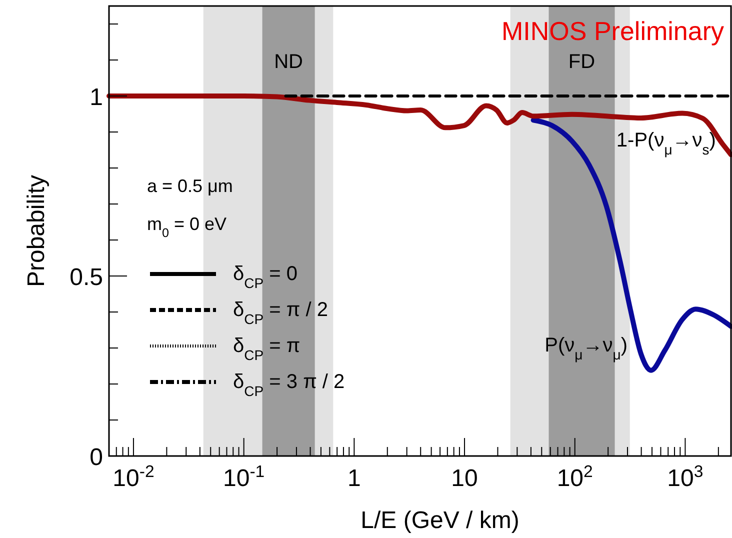  Describe the element at coordinates (280, 313) in the screenshot. I see `annotation: δ$_{CP}$ = π / 2` at that location.